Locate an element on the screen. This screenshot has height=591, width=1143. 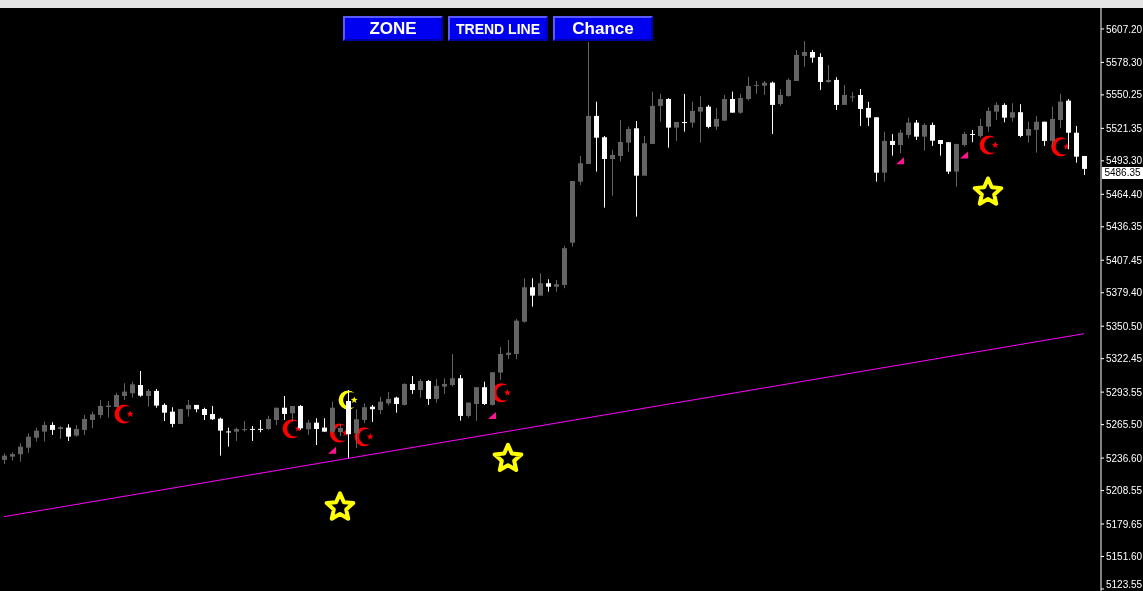
text: 5486.35 is located at coordinates (1122, 172).